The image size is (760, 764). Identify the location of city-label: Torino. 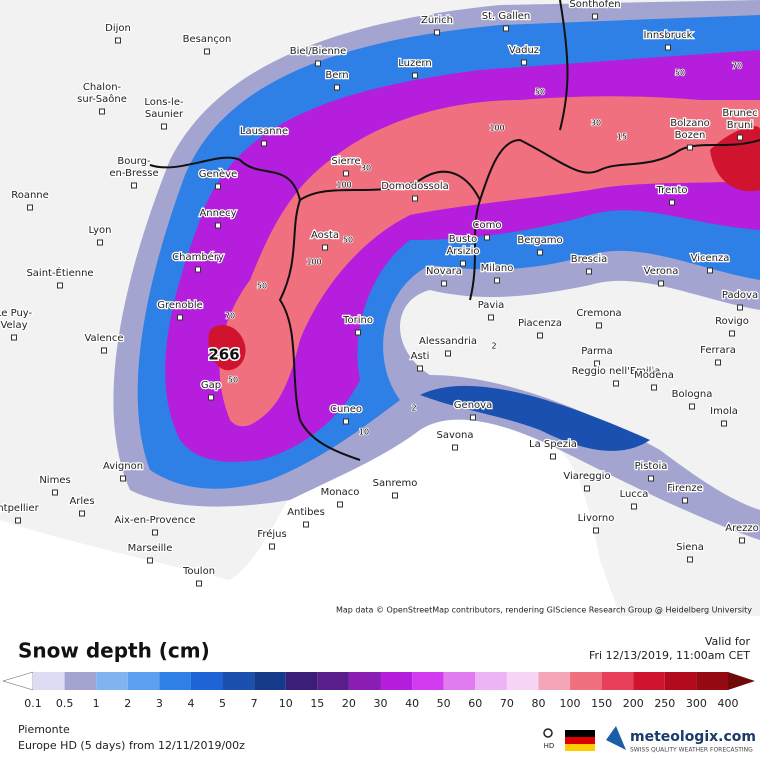
(357, 320).